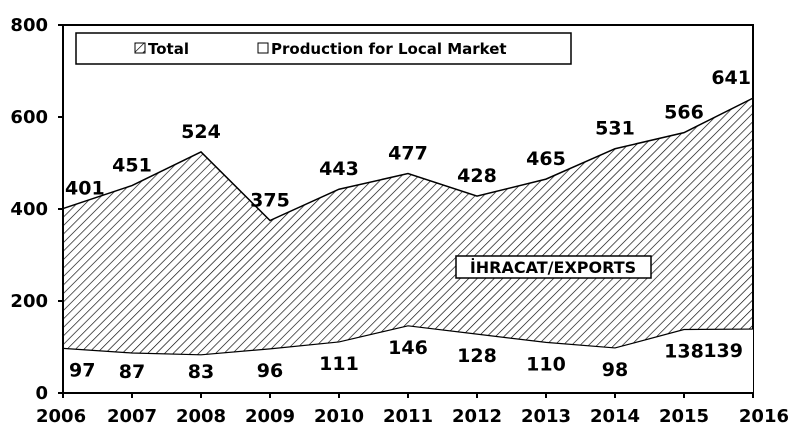  What do you see at coordinates (723, 351) in the screenshot?
I see `local-market-data-label: 139` at bounding box center [723, 351].